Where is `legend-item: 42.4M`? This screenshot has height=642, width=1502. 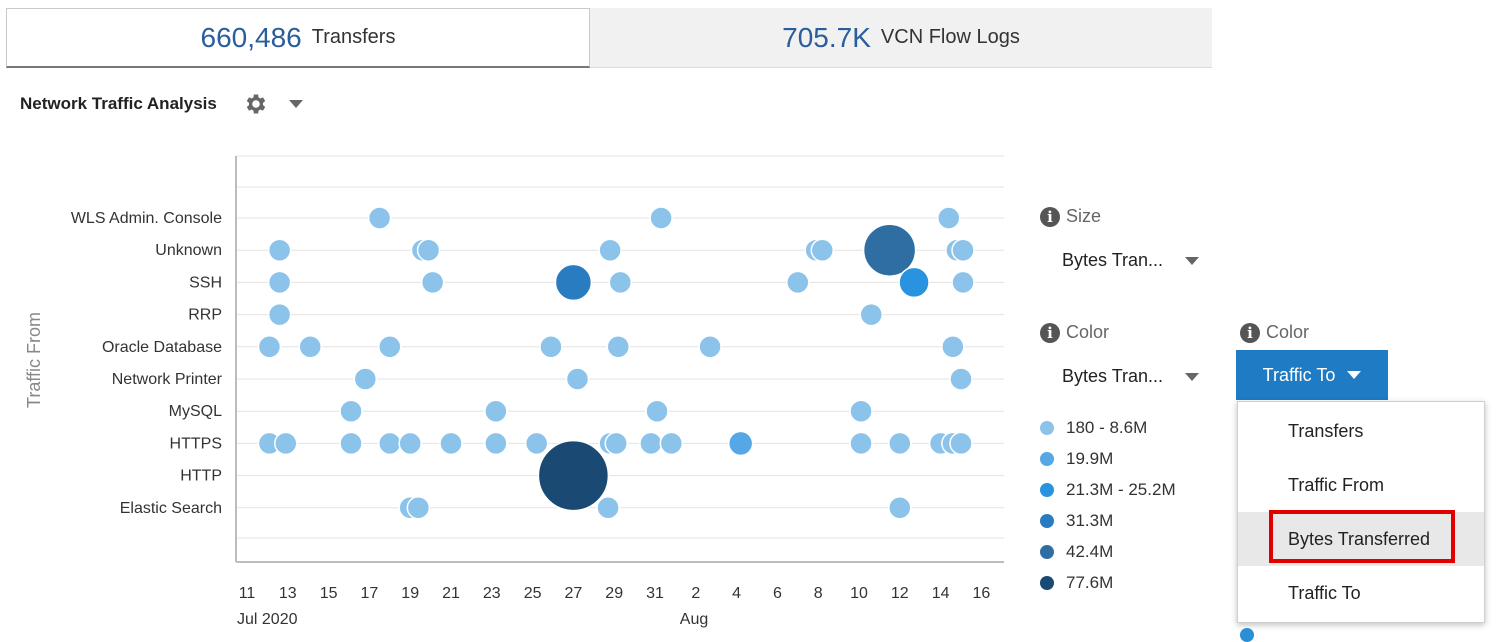
legend-item: 42.4M is located at coordinates (1108, 551).